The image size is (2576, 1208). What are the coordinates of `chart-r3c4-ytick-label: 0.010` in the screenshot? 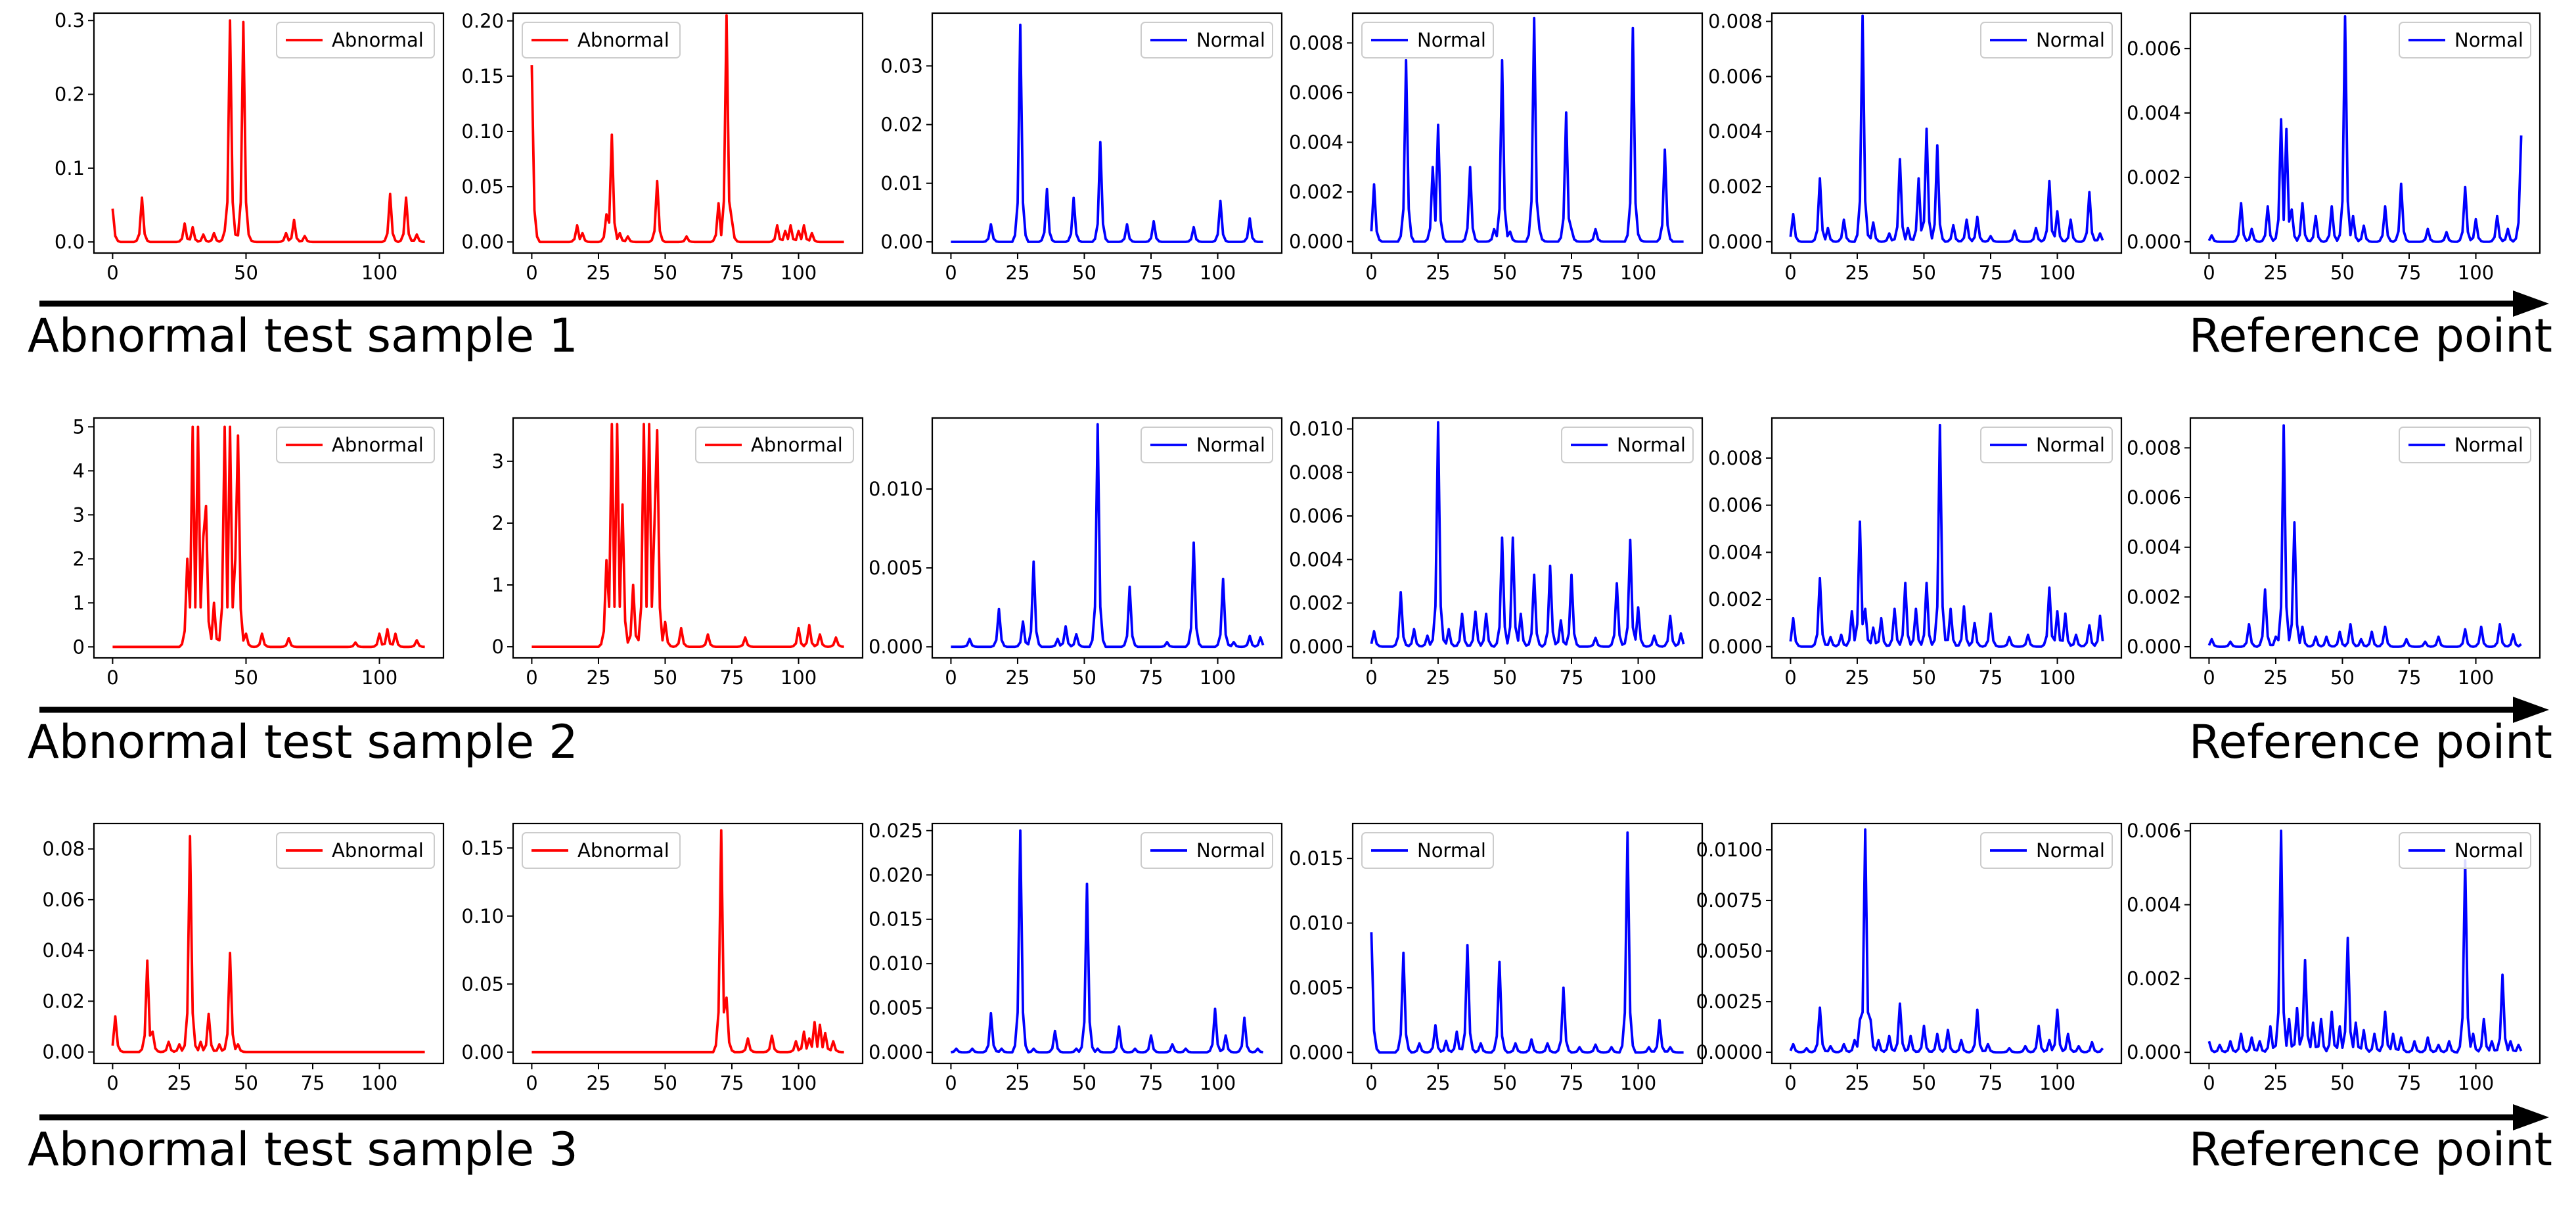 It's located at (1316, 924).